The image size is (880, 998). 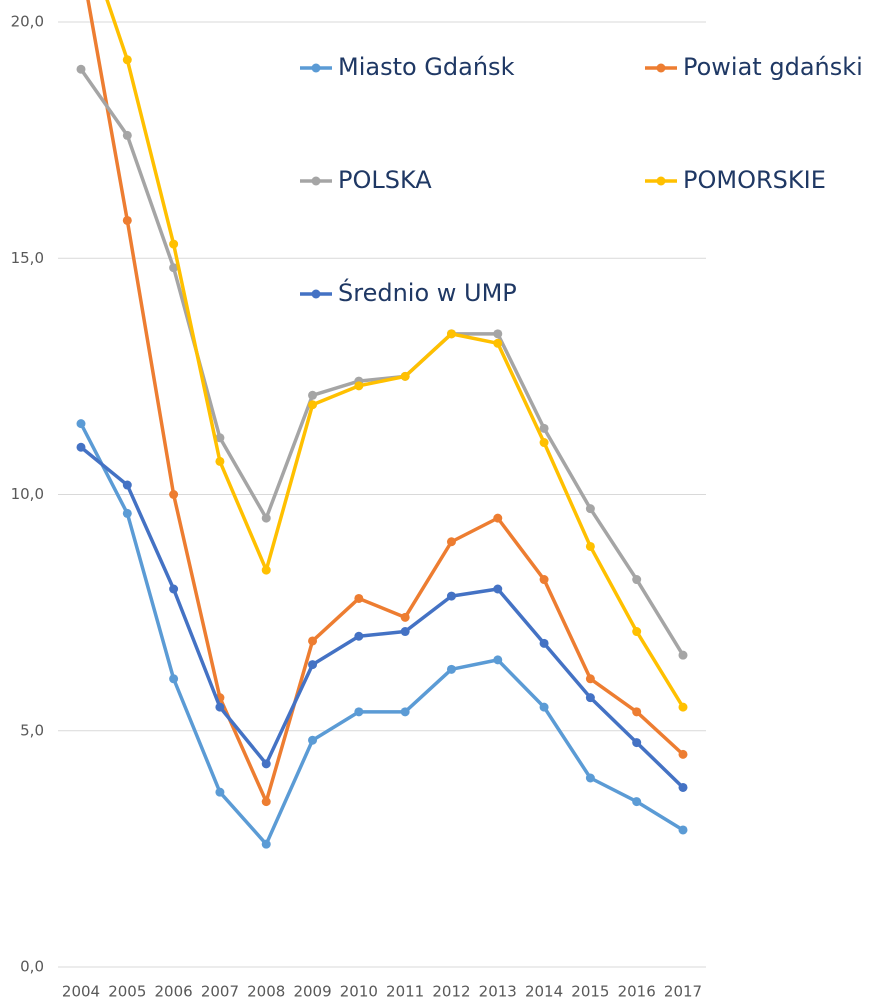 I want to click on legend-label: POLSKA, so click(x=385, y=180).